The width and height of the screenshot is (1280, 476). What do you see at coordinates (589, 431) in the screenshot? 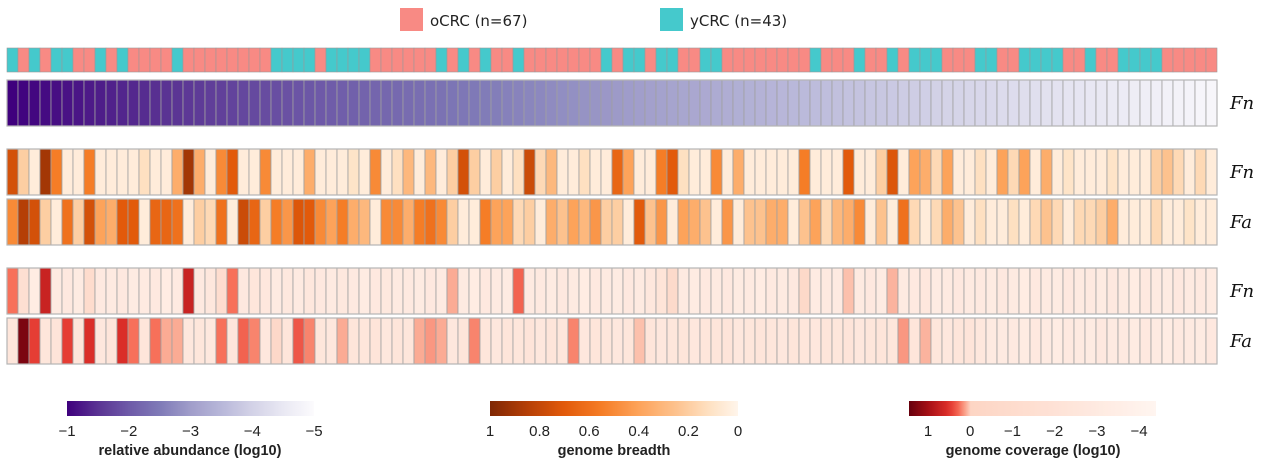
I see `colorbar-tick-label: 0.6` at bounding box center [589, 431].